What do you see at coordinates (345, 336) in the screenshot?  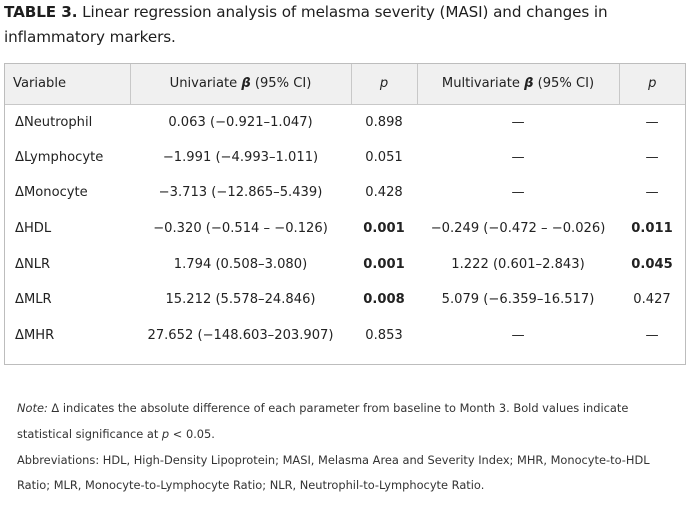 I see `table-row: ΔMHR 27.652 (−148.603–203.907) 0.853 — —` at bounding box center [345, 336].